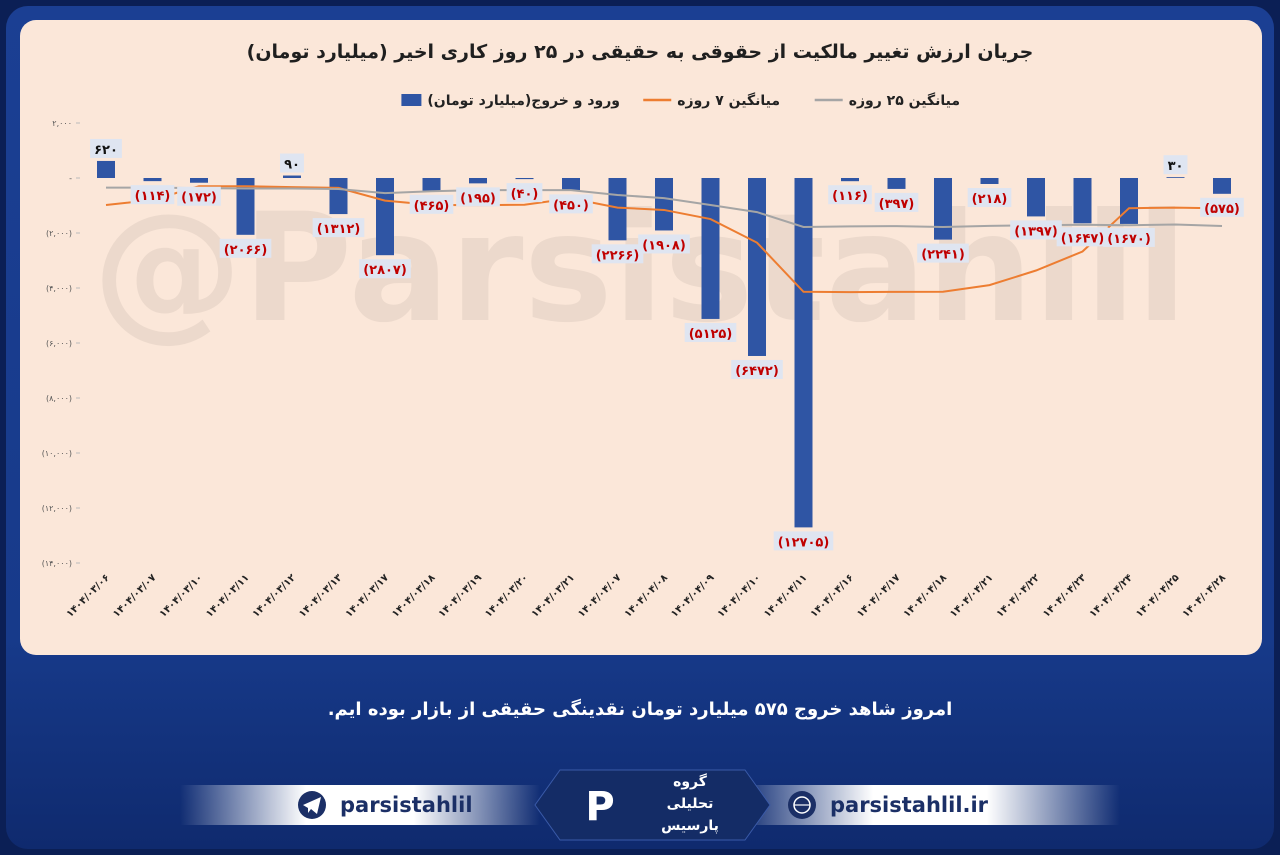 The image size is (1280, 855). What do you see at coordinates (757, 371) in the screenshot?
I see `value-label: (۶۴۷۲)` at bounding box center [757, 371].